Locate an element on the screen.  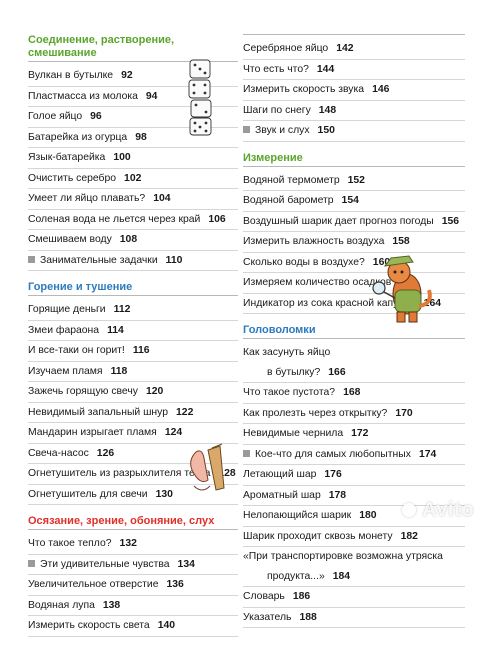
toc-entry: Невидимый запальный шнур 122 is located at coordinates (133, 413).